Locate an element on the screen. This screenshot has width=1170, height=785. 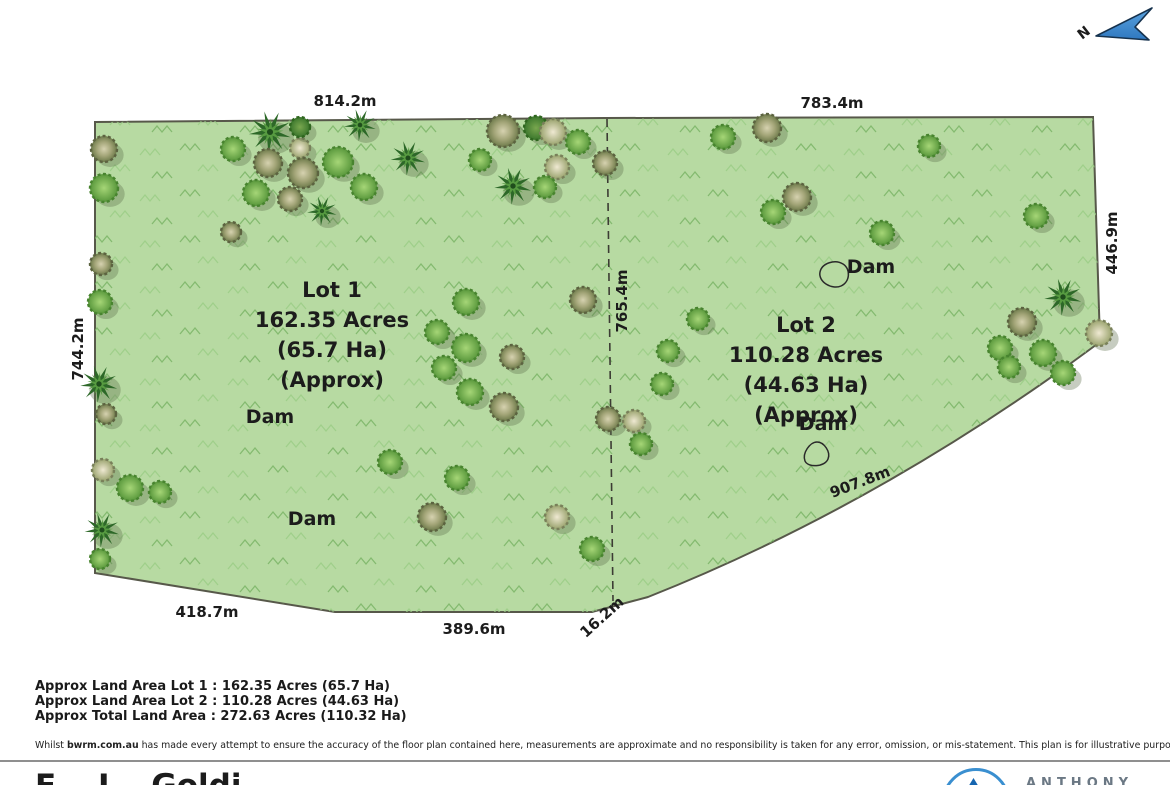
dam-label-lot2-lower: Dam is located at coordinates (823, 424).